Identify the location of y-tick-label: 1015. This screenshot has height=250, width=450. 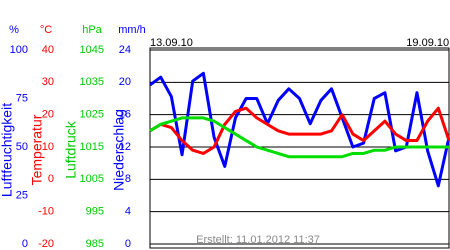
(92, 147).